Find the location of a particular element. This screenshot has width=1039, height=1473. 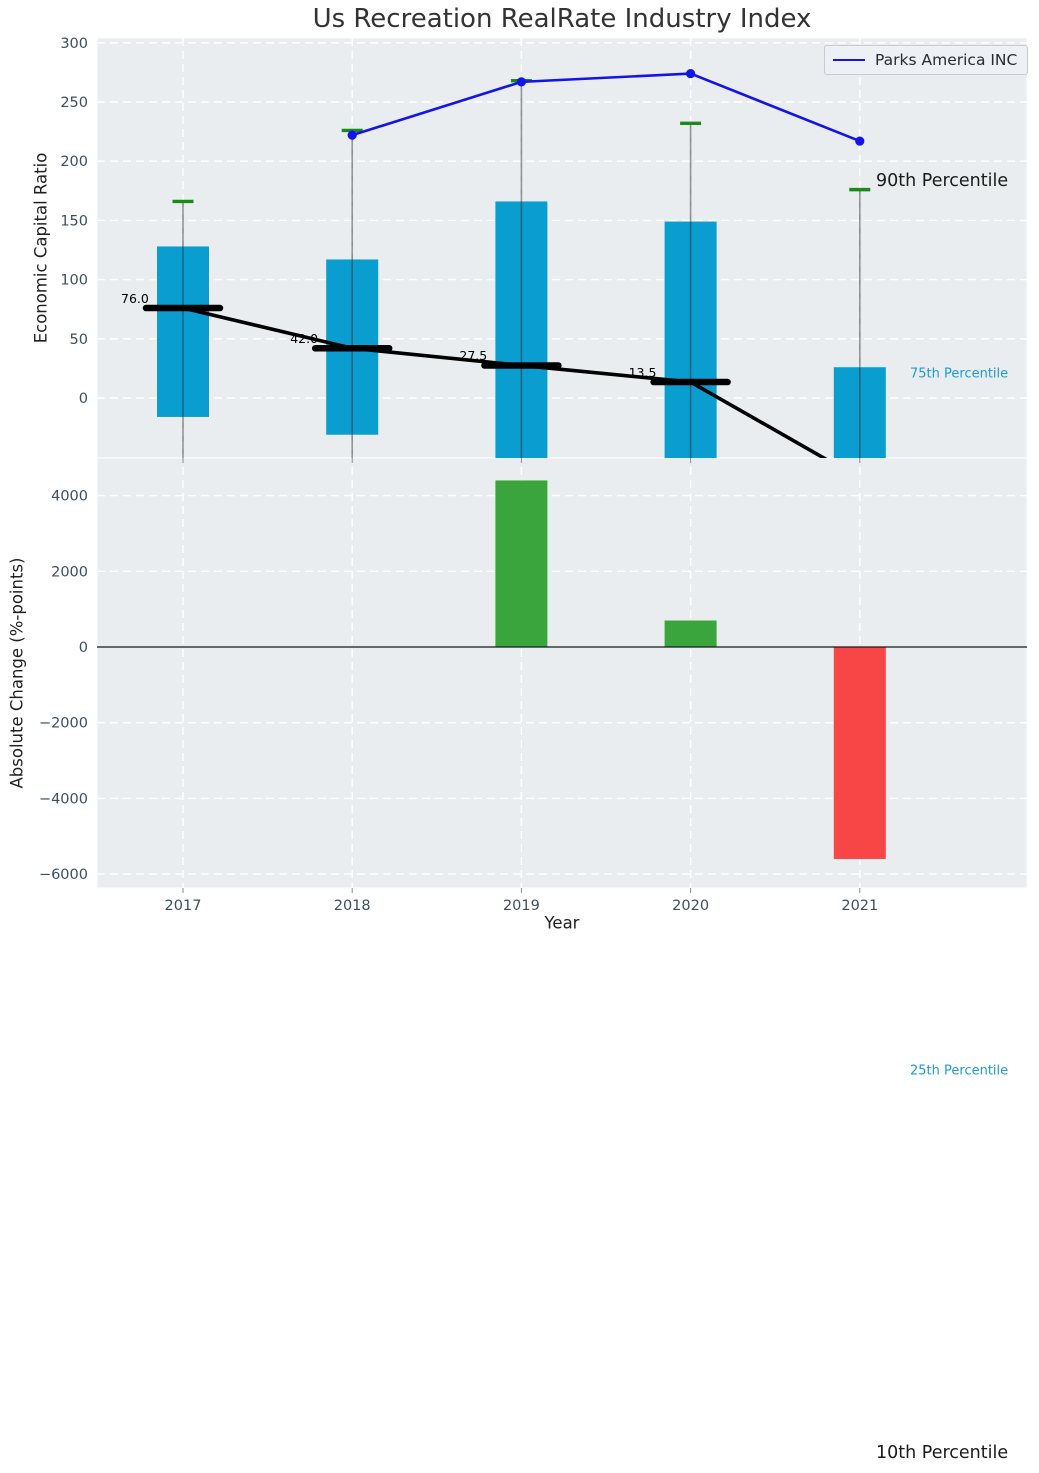

ytick-top-0: 0 is located at coordinates (83, 399).